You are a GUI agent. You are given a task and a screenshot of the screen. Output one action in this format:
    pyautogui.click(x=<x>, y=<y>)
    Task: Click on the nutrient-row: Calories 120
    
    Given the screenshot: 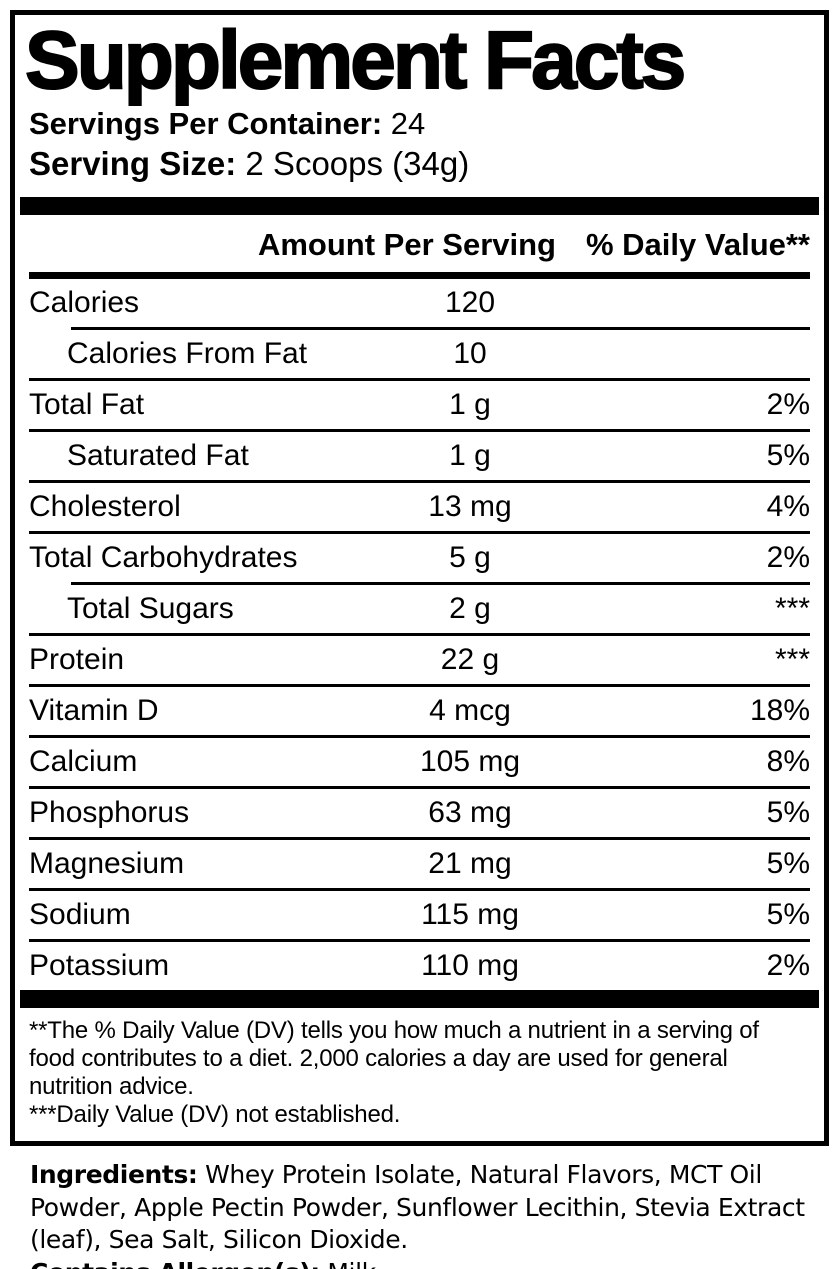 What is the action you would take?
    pyautogui.click(x=419, y=303)
    